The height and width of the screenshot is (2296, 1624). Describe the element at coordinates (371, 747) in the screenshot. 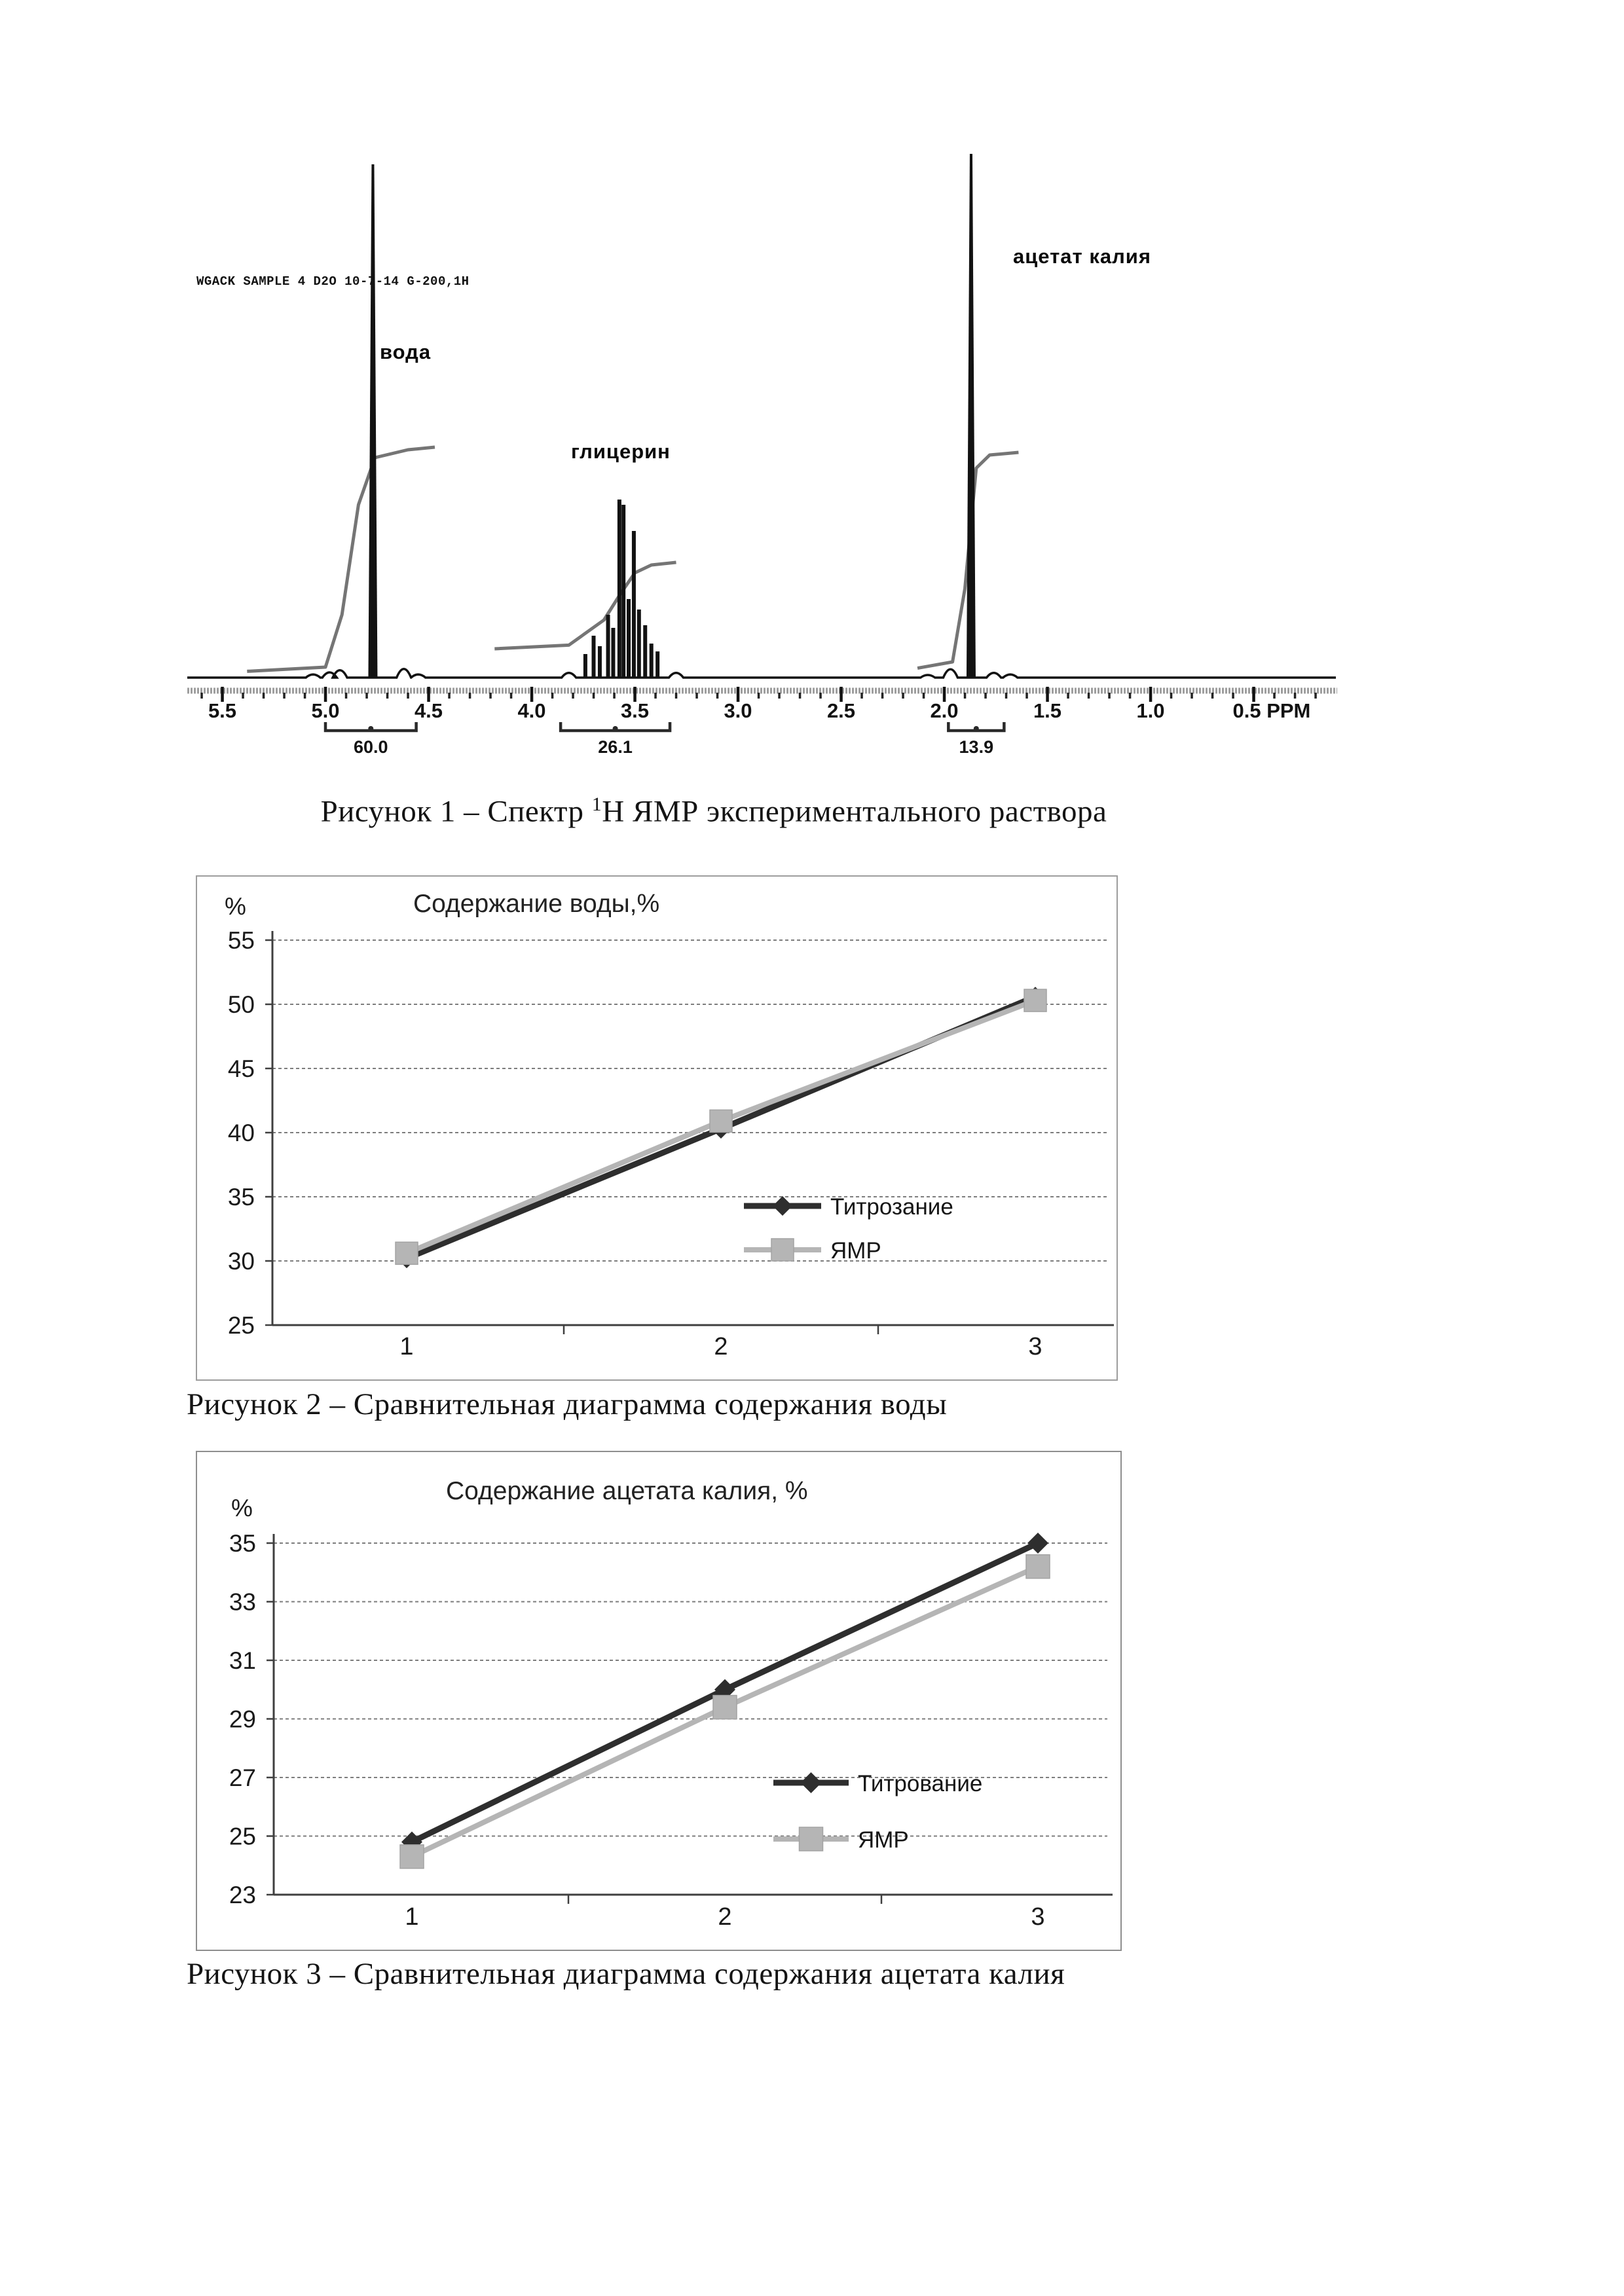

I see `integral-value-label: 60.0` at that location.